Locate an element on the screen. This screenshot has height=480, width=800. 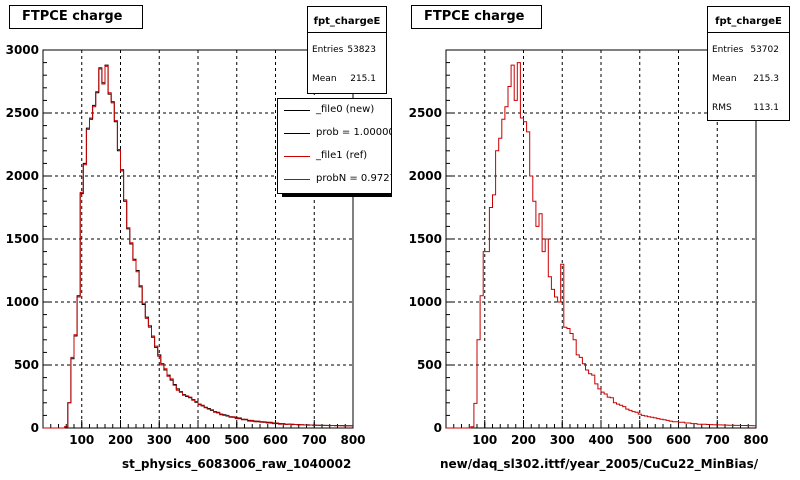
panel1-stats-box: fpt_chargeE Entries 53823 Mean 215.1 is located at coordinates (347, 50).